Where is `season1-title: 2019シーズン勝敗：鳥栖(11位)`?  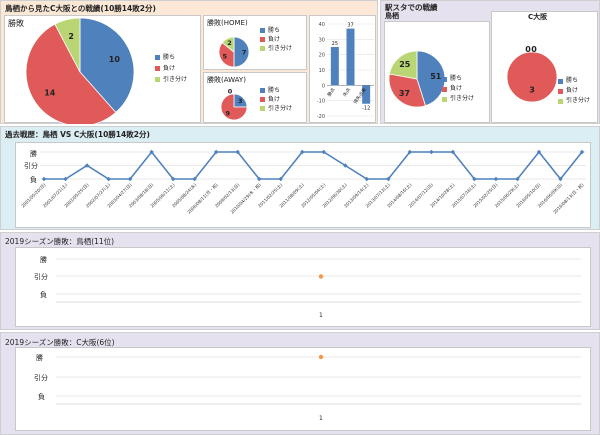
season1-title: 2019シーズン勝敗：鳥栖(11位) is located at coordinates (60, 241).